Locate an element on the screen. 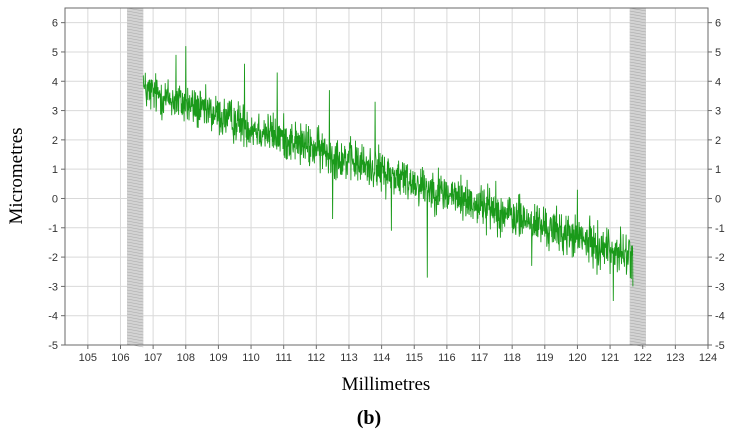 The height and width of the screenshot is (439, 739). x-tick-label: 118 is located at coordinates (512, 358).